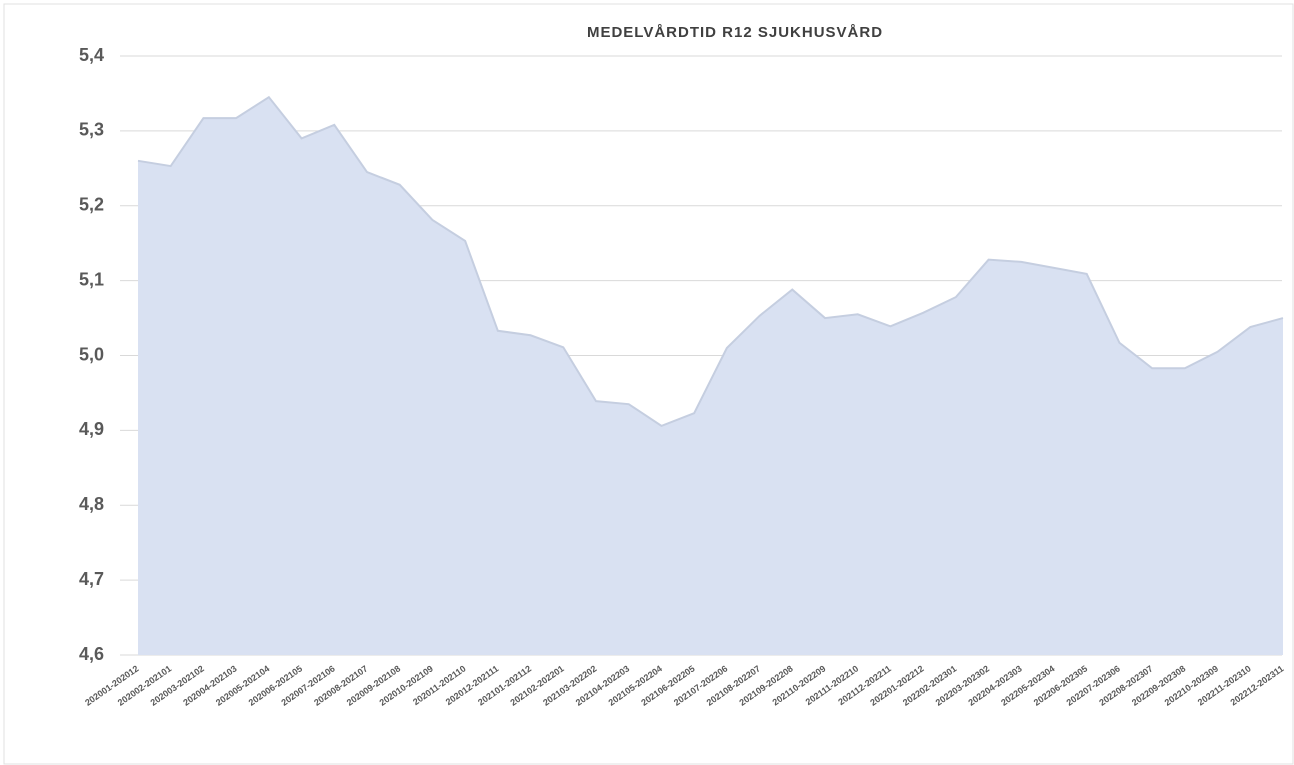 The image size is (1294, 765). Describe the element at coordinates (91, 579) in the screenshot. I see `y-tick-label: 4,7` at that location.